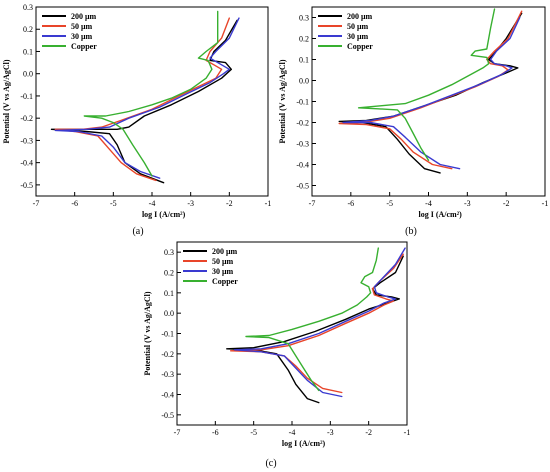 Image resolution: width=550 pixels, height=472 pixels. Describe the element at coordinates (137, 231) in the screenshot. I see `panel-label: (a)` at that location.